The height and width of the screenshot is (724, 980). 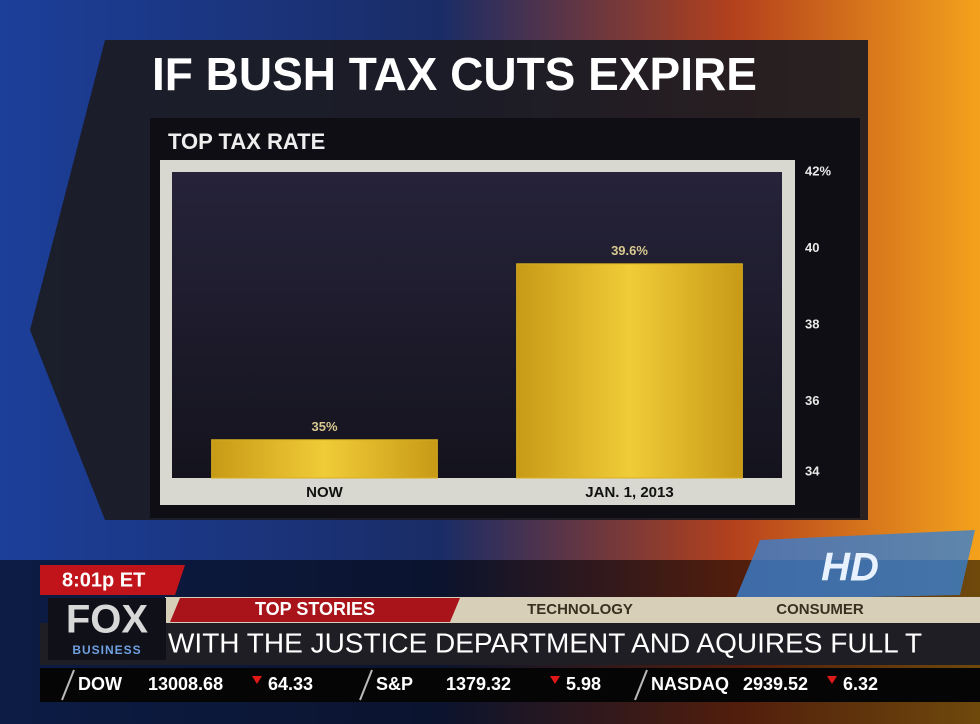 What do you see at coordinates (775, 684) in the screenshot?
I see `ticker-price: 2939.52` at bounding box center [775, 684].